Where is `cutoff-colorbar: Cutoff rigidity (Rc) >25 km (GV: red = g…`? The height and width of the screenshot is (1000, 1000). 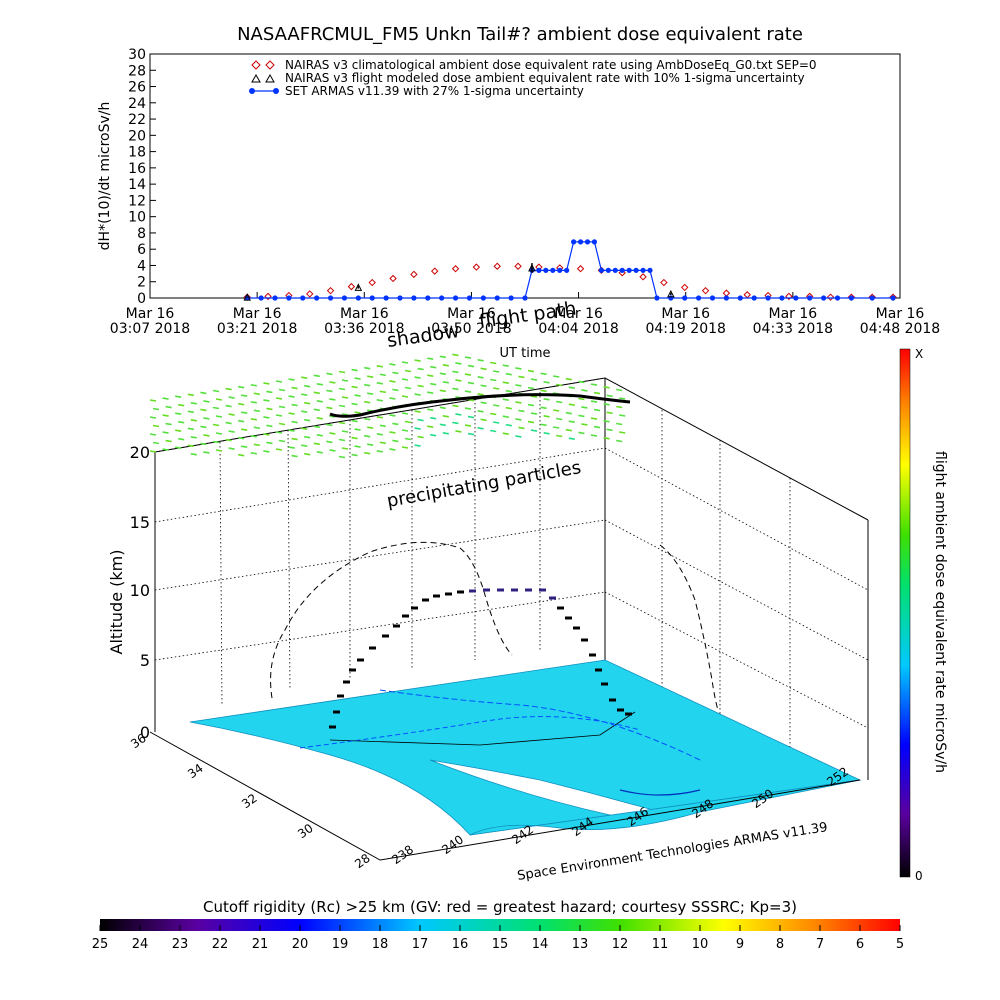 cutoff-colorbar: Cutoff rigidity (Rc) >25 km (GV: red = g… is located at coordinates (498, 925).